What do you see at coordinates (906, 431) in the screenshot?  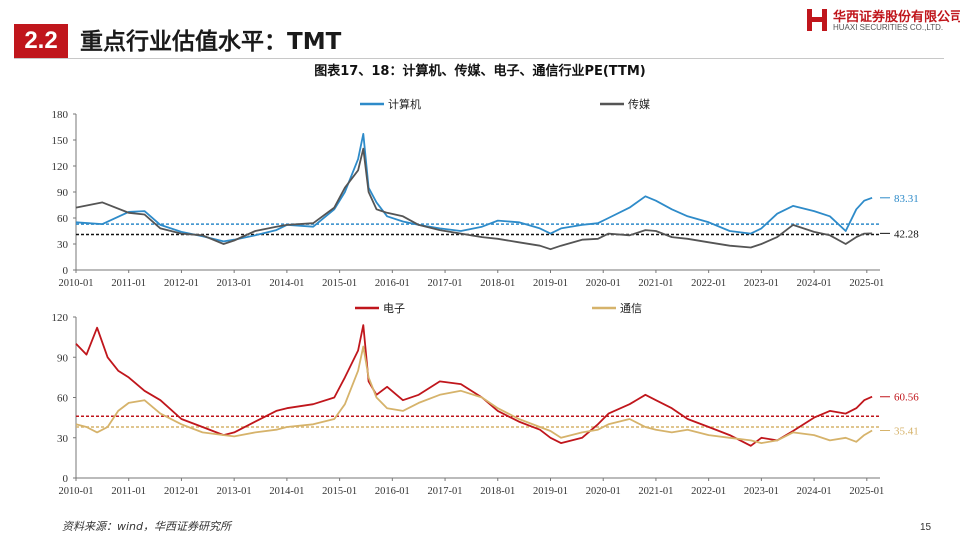 I see `latest-value-label: 35.41` at bounding box center [906, 431].